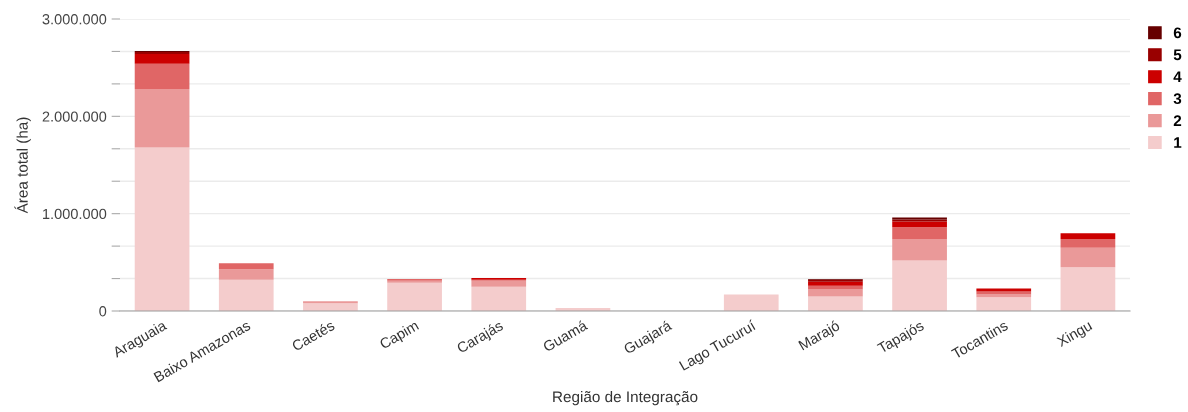  What do you see at coordinates (75, 214) in the screenshot?
I see `y-tick-label: 1.000.000` at bounding box center [75, 214].